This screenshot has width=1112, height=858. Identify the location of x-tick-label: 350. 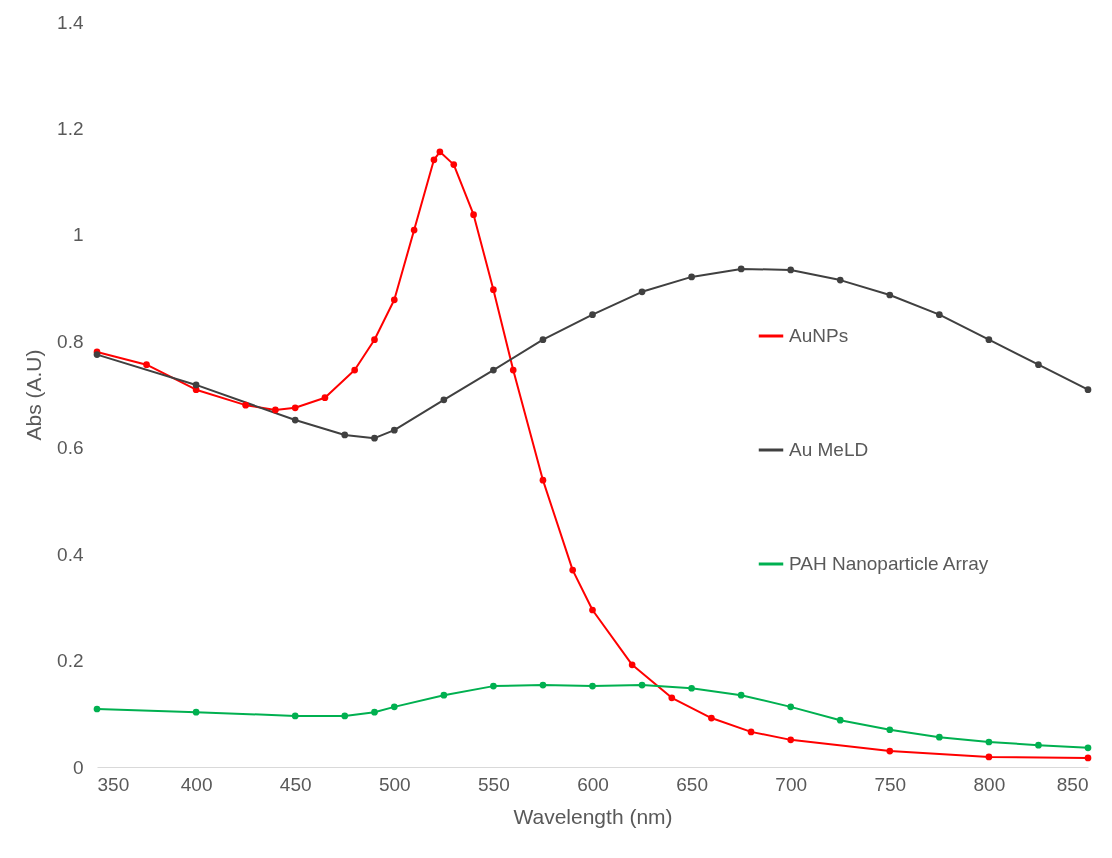
(113, 784).